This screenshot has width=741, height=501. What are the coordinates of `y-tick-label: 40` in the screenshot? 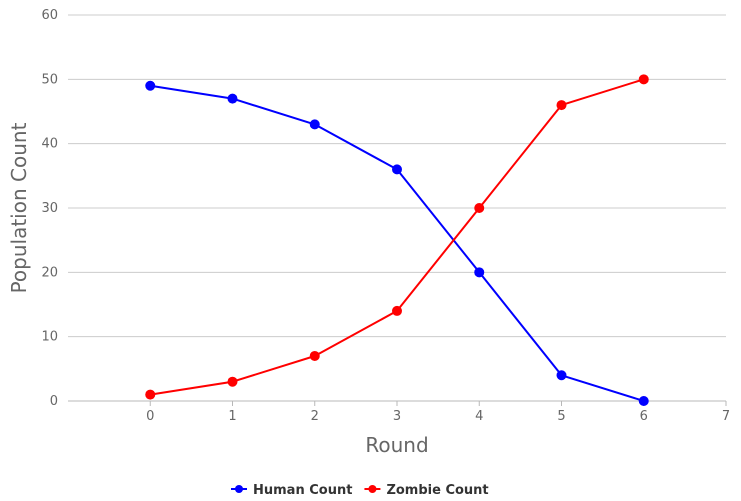 It's located at (49, 144).